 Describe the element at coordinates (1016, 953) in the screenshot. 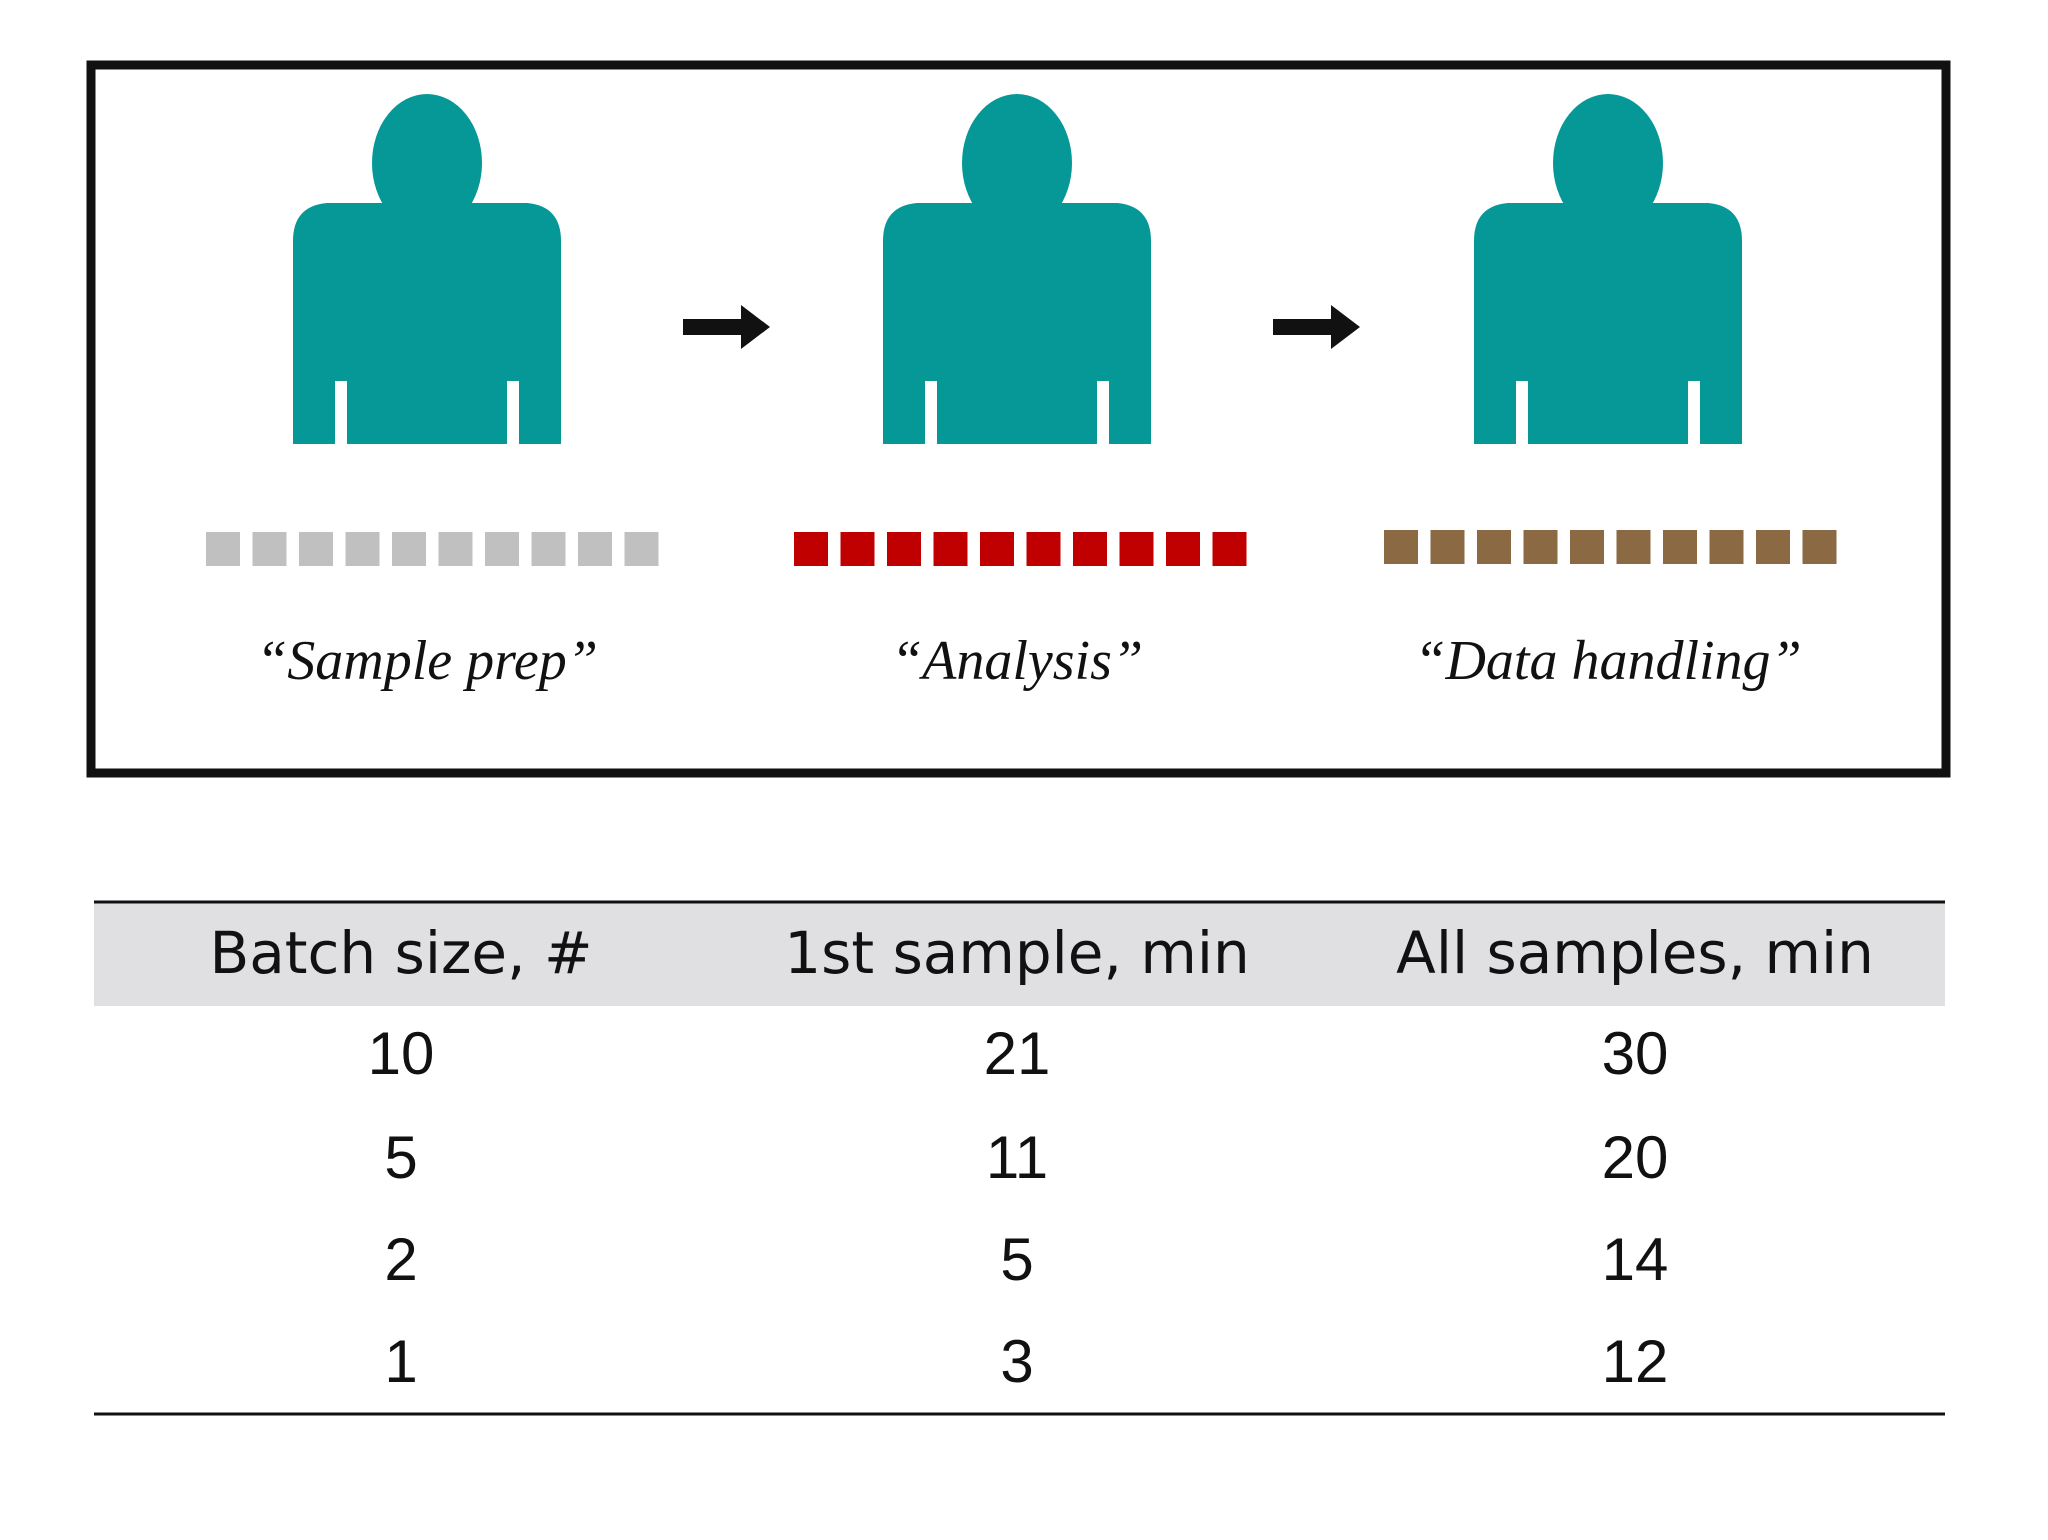

I see `column-header: 1st sample, min` at that location.